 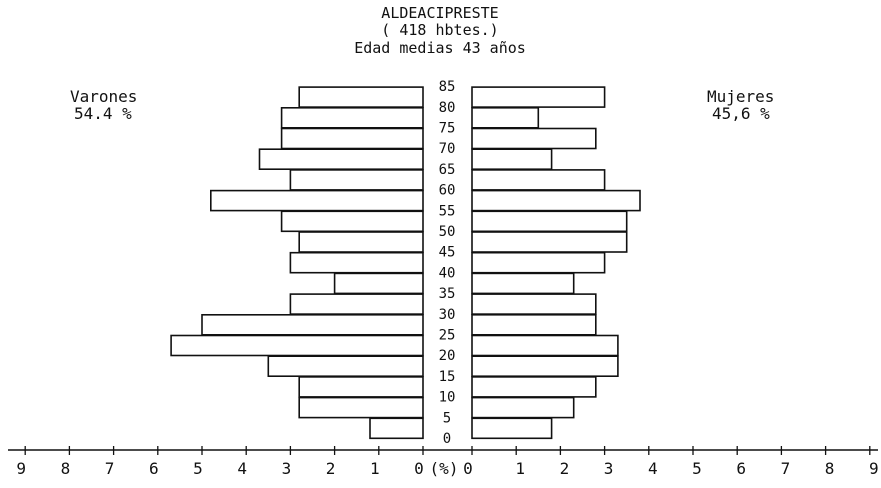 What do you see at coordinates (447, 315) in the screenshot?
I see `age-label-6: 30` at bounding box center [447, 315].